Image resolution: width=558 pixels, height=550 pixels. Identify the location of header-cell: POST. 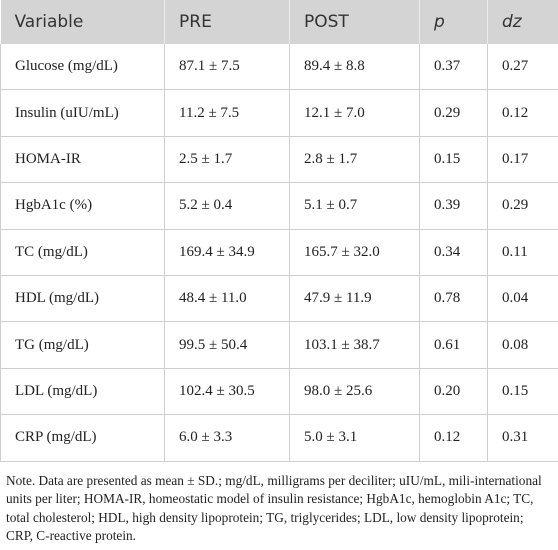
(354, 22).